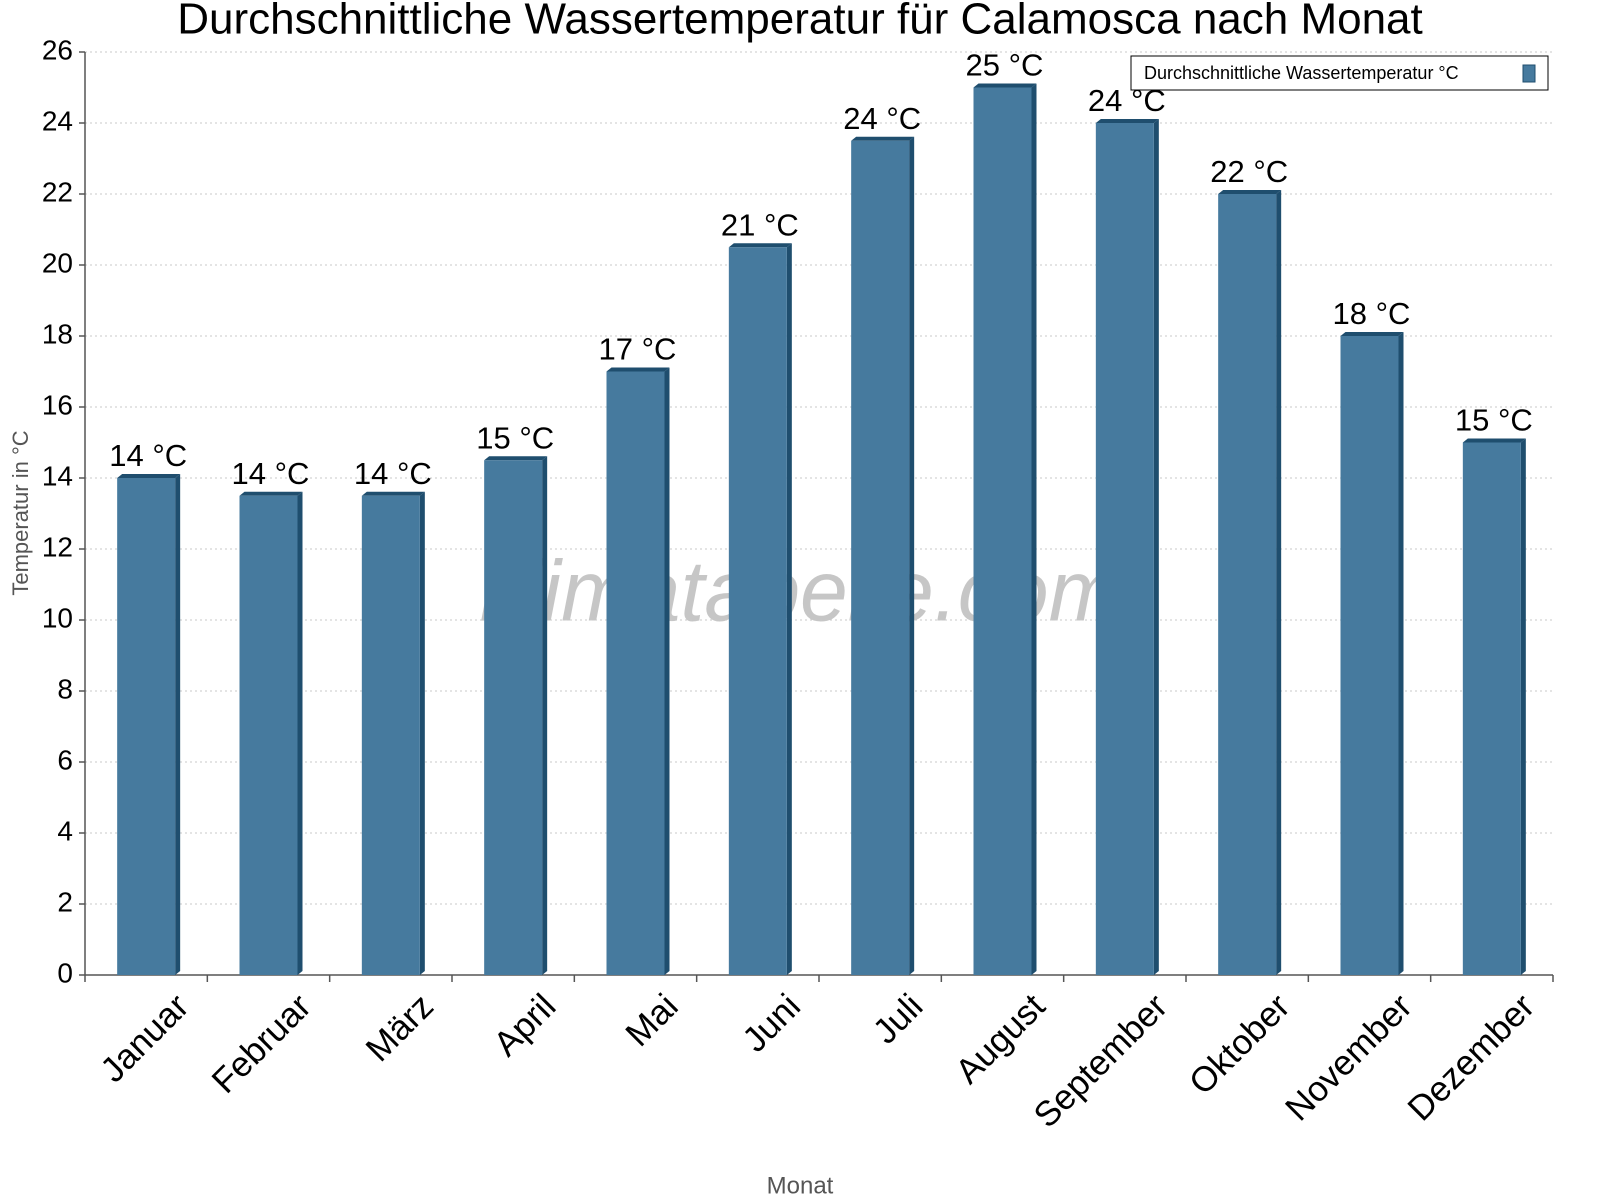 The height and width of the screenshot is (1200, 1600). I want to click on value-label: 17 °C, so click(638, 349).